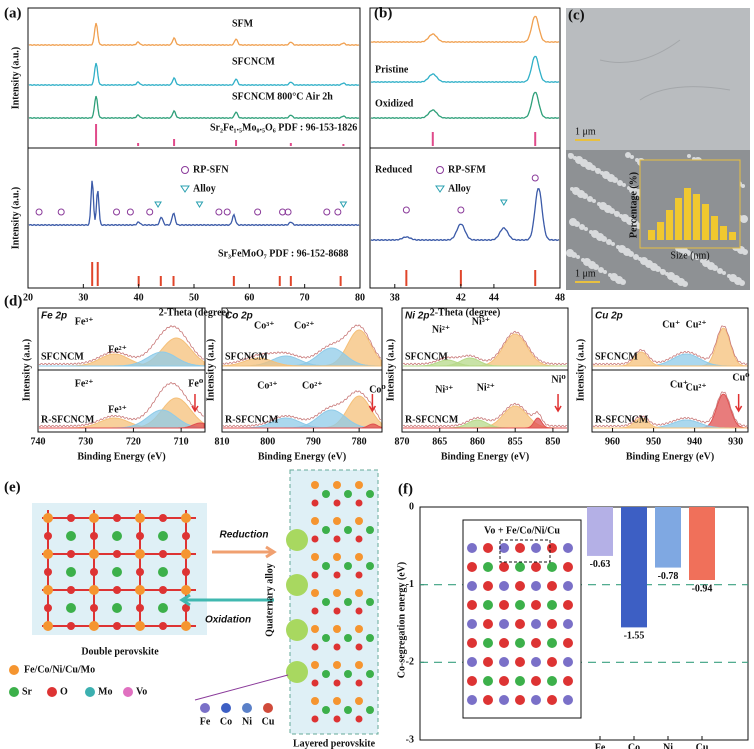 The height and width of the screenshot is (749, 754). I want to click on x-tick-label: Fe, so click(600, 745).